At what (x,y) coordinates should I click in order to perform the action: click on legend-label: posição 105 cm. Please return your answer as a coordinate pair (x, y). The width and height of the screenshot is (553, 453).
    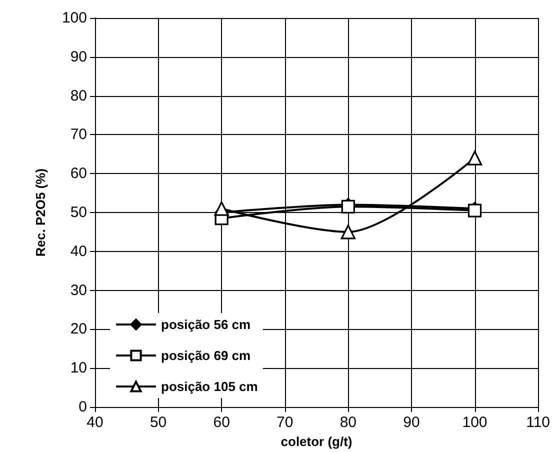
    Looking at the image, I should click on (209, 386).